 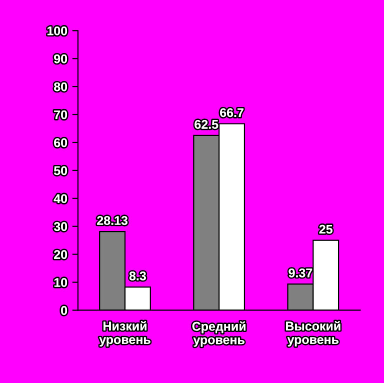 What do you see at coordinates (61, 199) in the screenshot?
I see `y-tick-label: 40` at bounding box center [61, 199].